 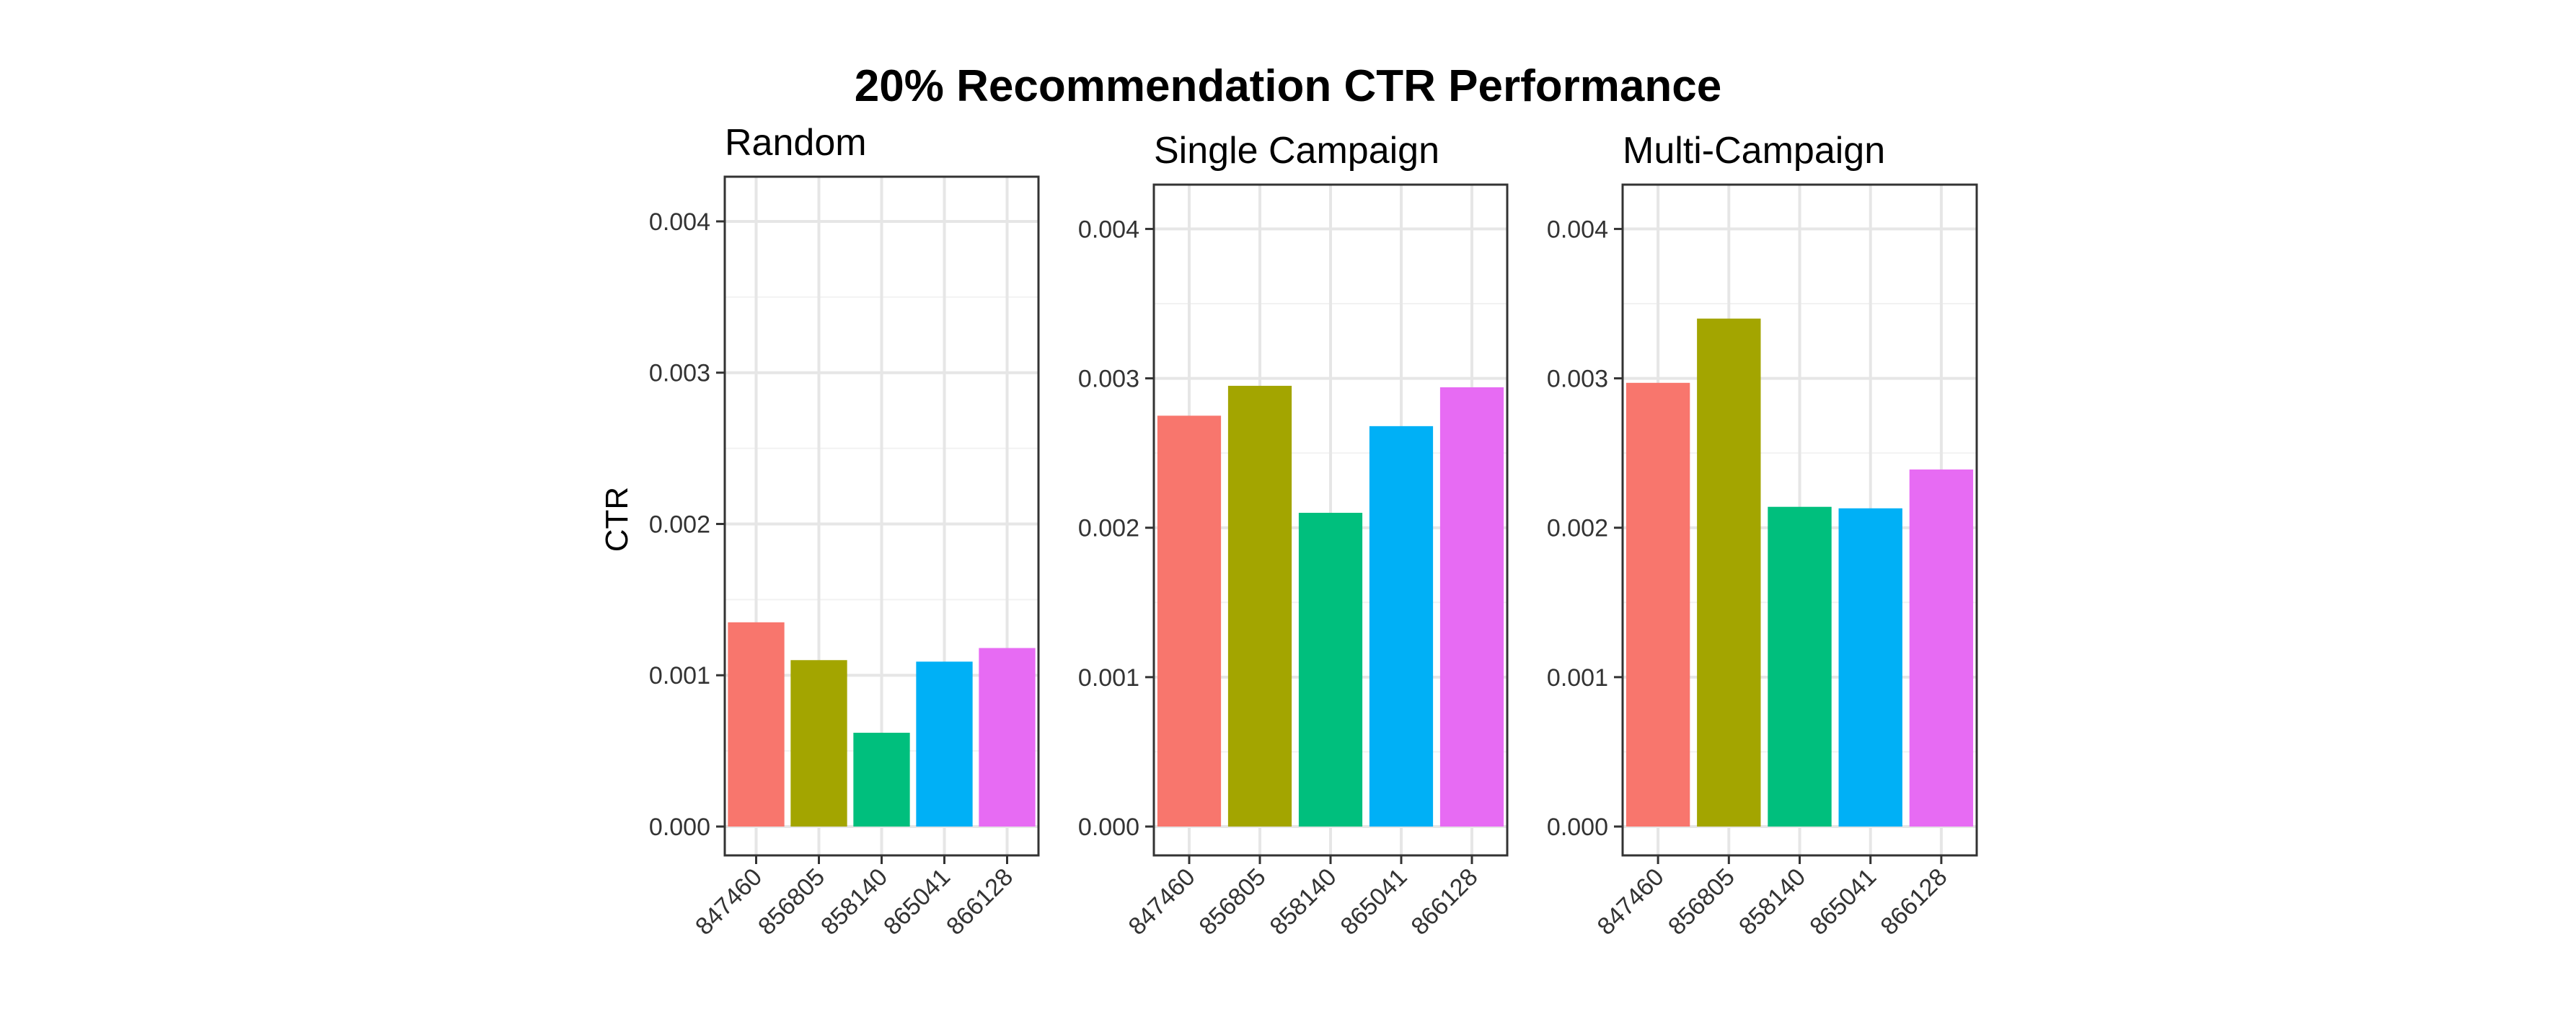 What do you see at coordinates (1296, 151) in the screenshot?
I see `panel-title: Single Campaign` at bounding box center [1296, 151].